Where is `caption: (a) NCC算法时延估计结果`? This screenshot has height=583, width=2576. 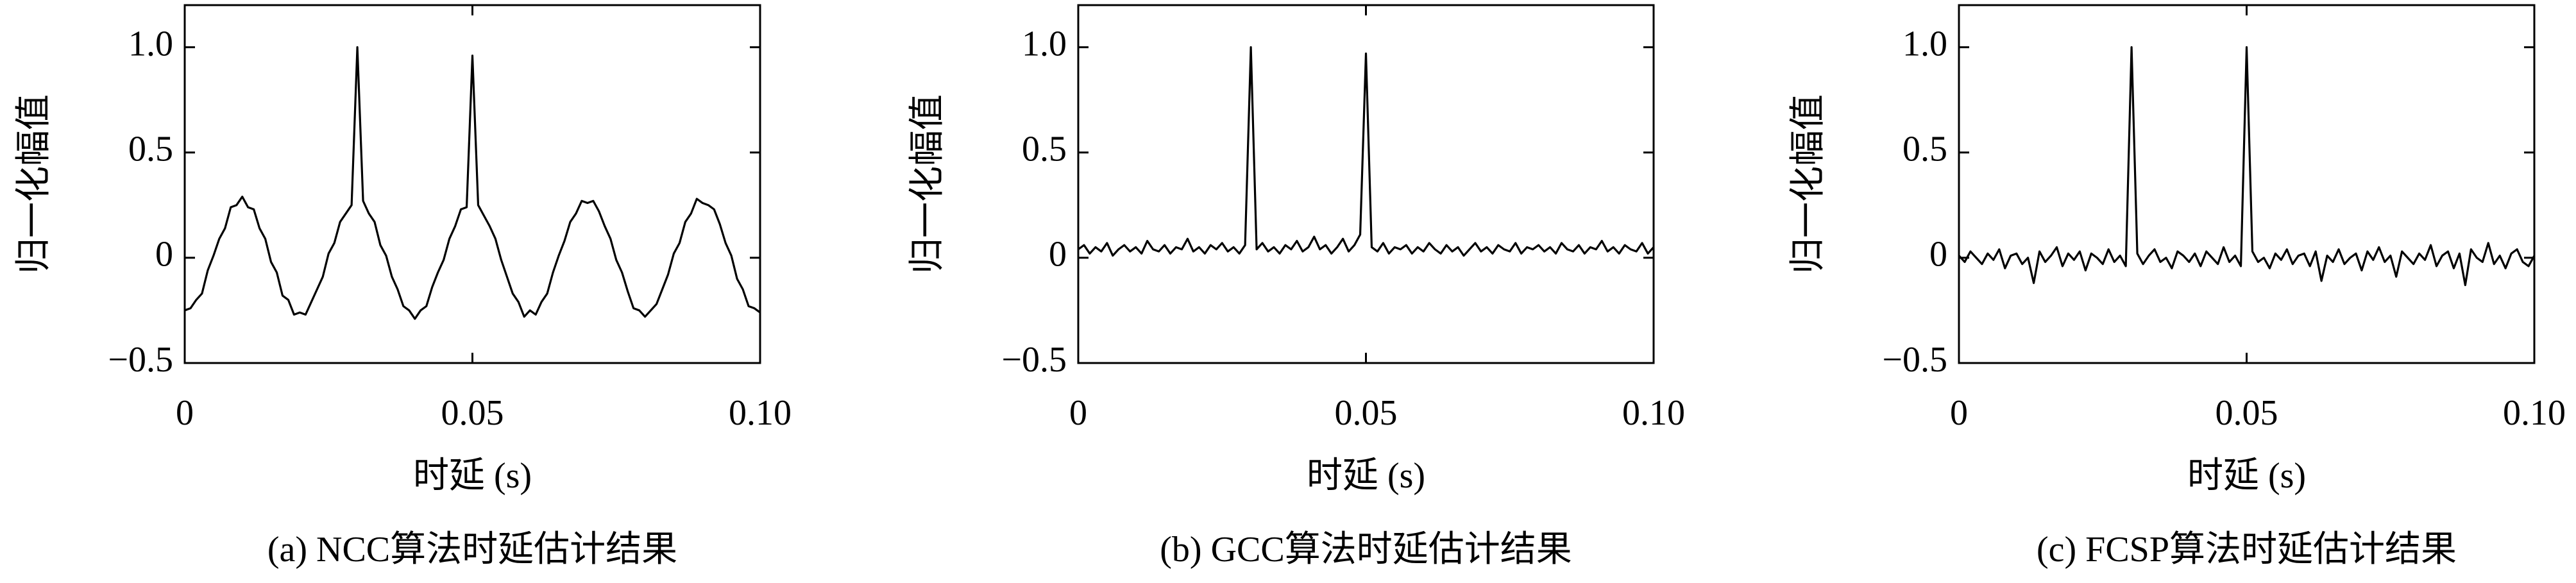
caption: (a) NCC算法时延估计结果 is located at coordinates (472, 550).